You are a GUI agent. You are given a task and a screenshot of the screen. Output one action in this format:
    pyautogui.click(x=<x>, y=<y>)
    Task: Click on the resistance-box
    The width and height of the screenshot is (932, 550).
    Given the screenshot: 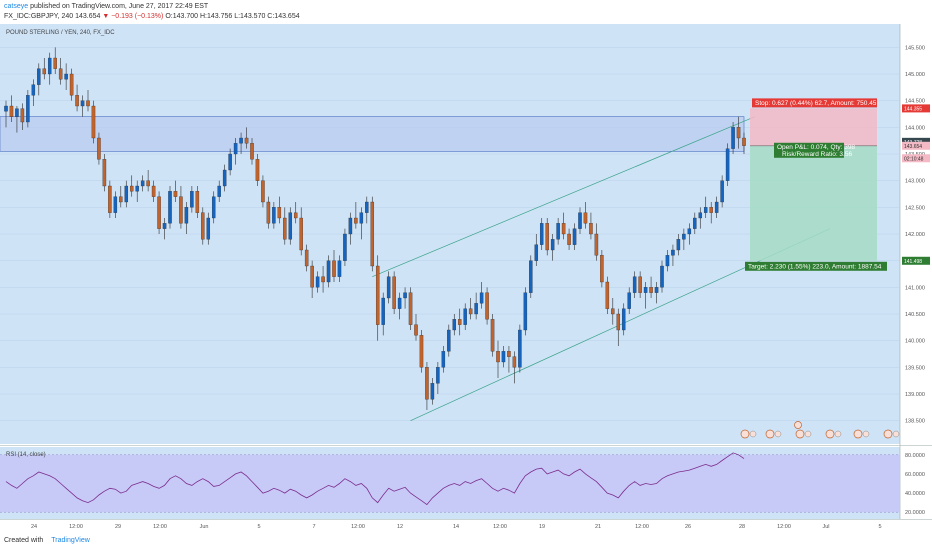 What is the action you would take?
    pyautogui.click(x=372, y=134)
    